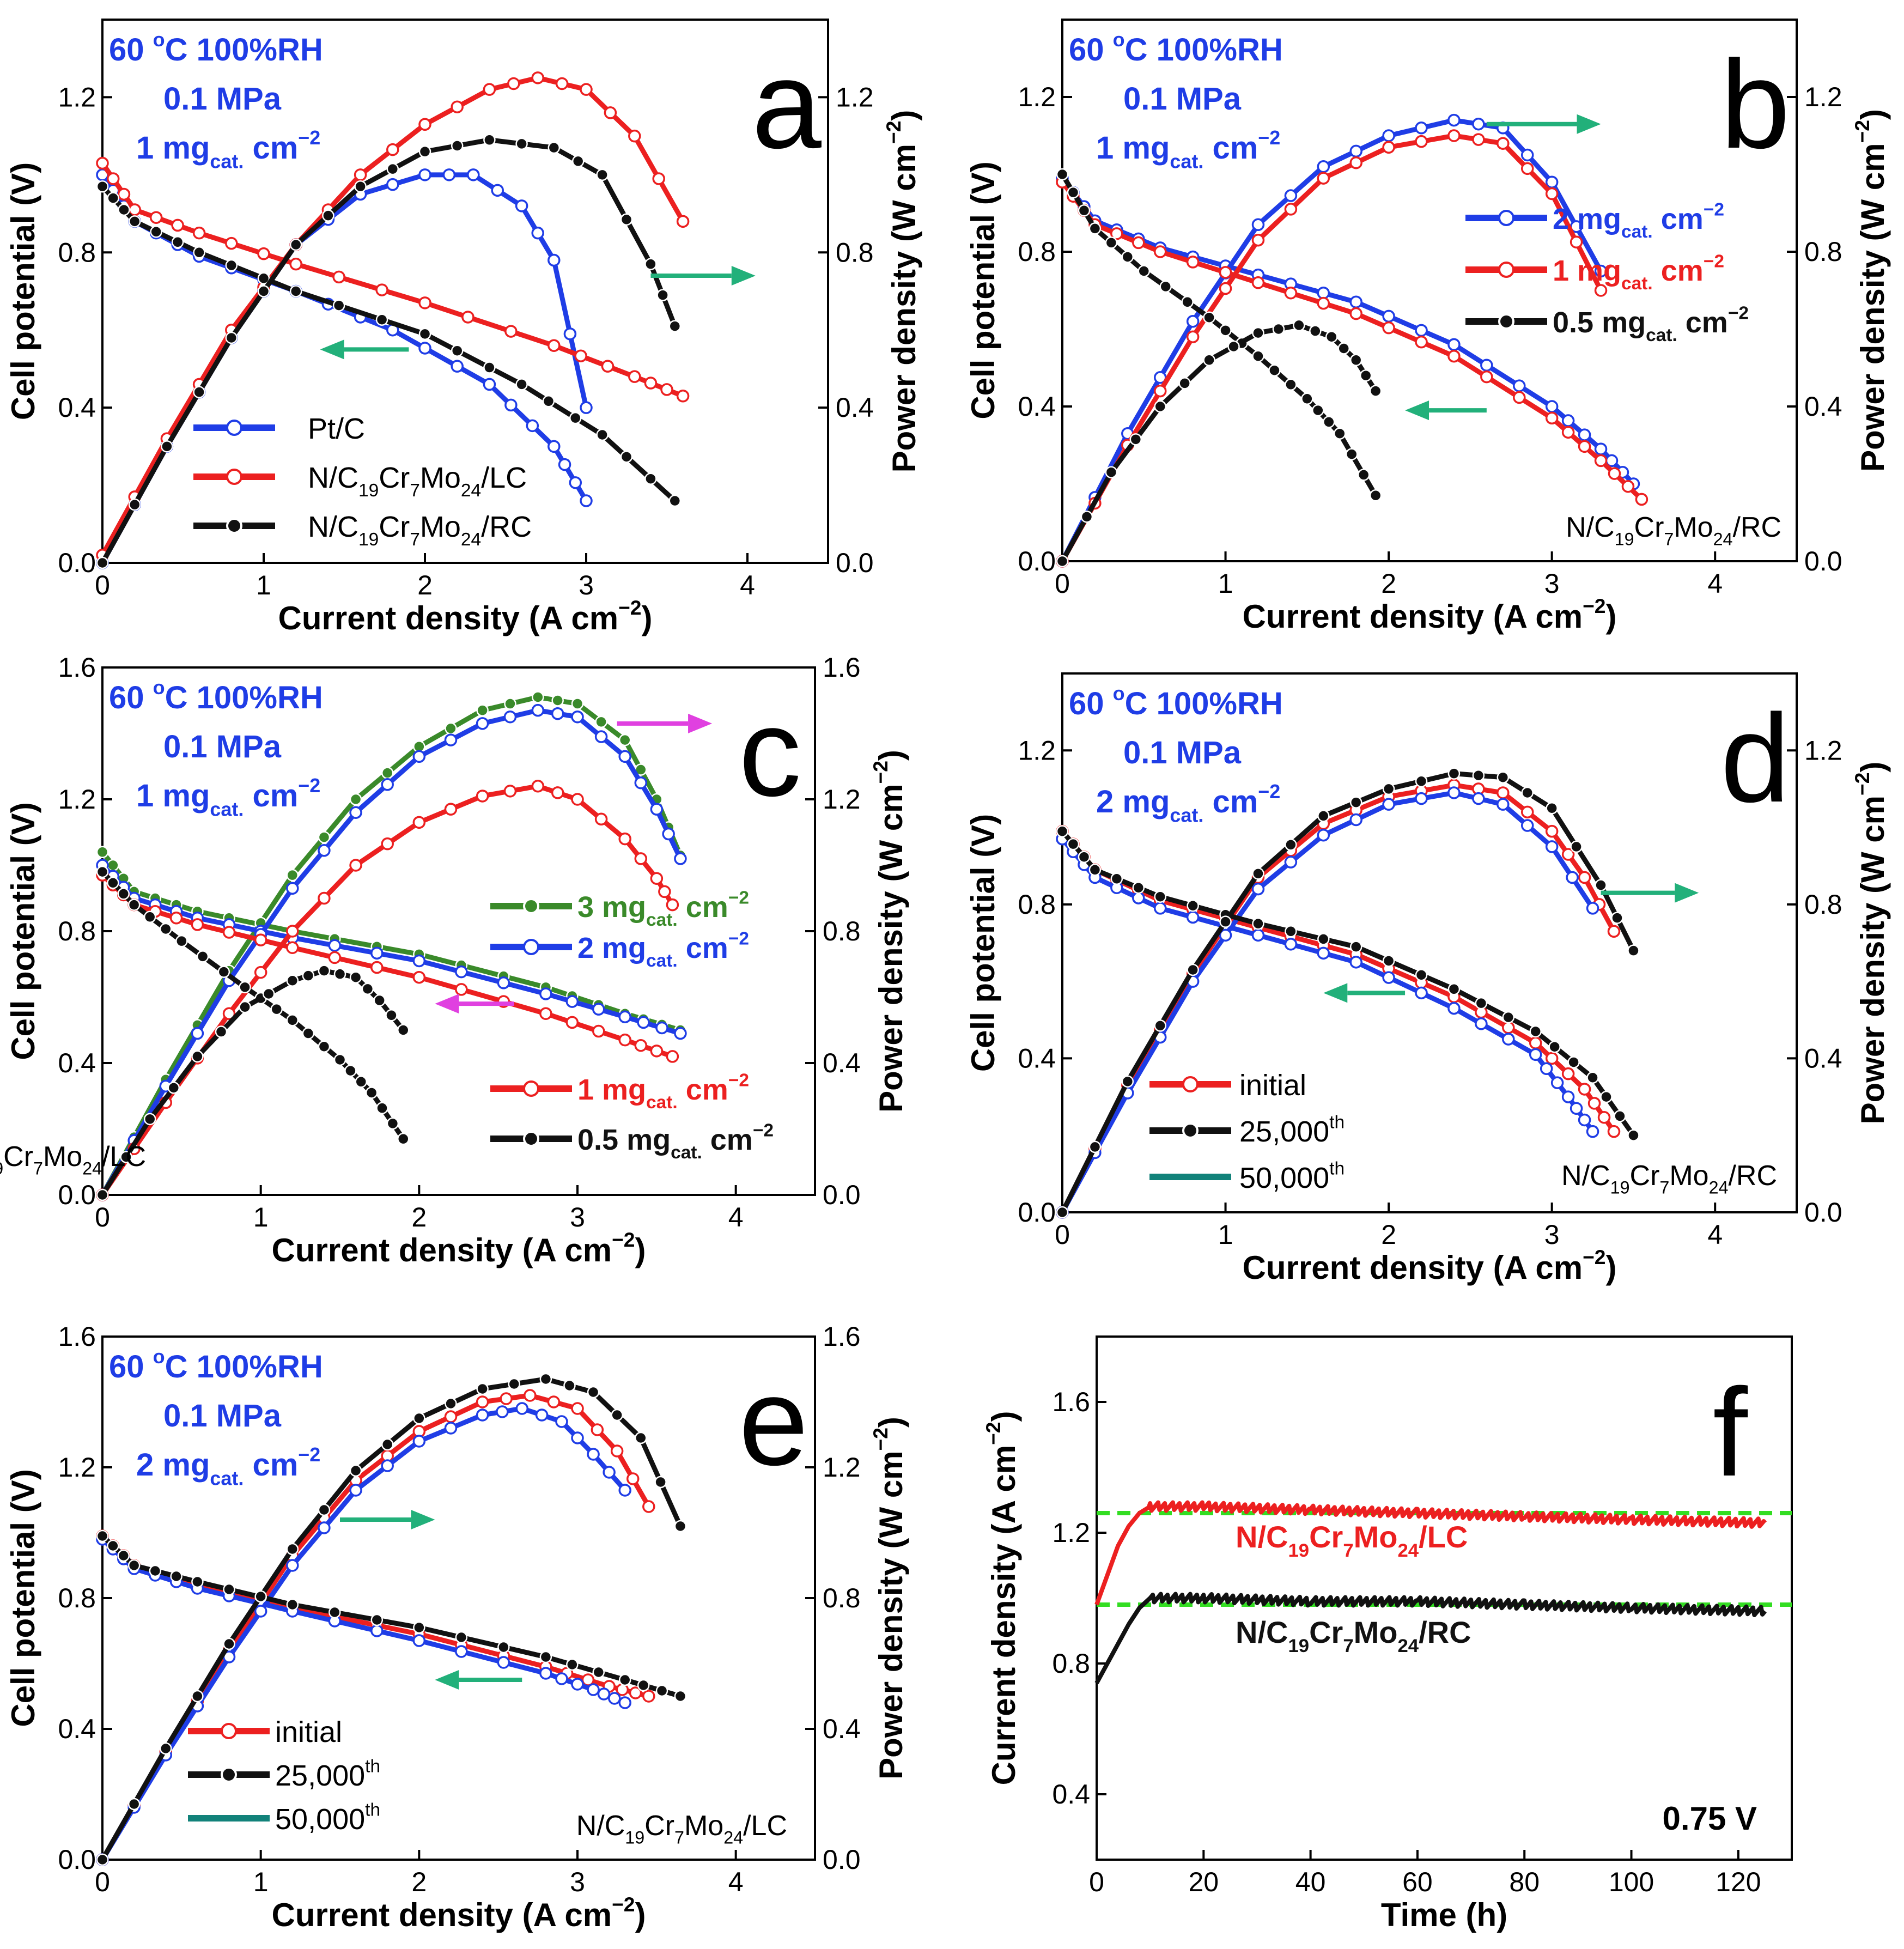 The height and width of the screenshot is (1949, 1904). Describe the element at coordinates (1037, 406) in the screenshot. I see `y-tick-label: 0.4` at that location.